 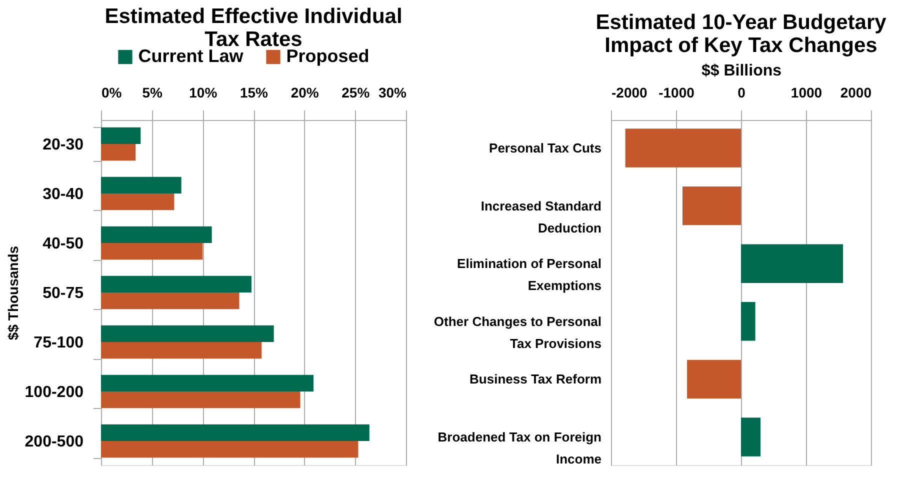 What do you see at coordinates (328, 56) in the screenshot?
I see `legend-label: Proposed` at bounding box center [328, 56].